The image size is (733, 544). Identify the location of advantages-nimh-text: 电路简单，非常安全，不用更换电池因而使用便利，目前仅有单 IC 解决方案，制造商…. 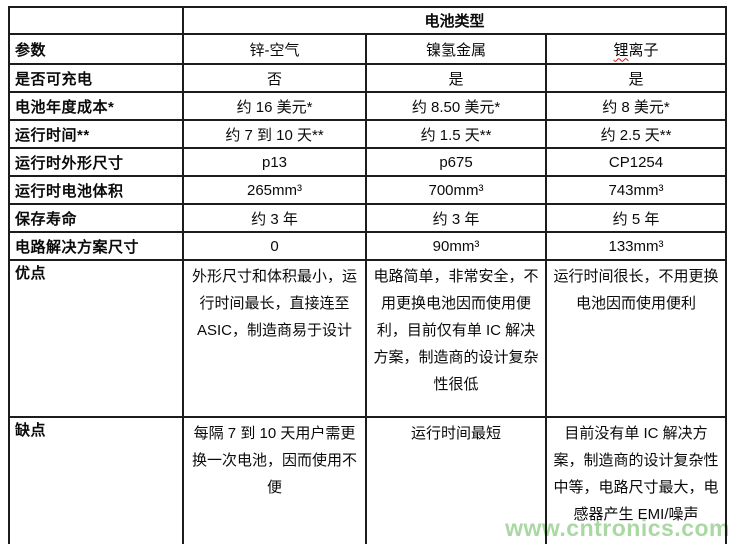
(456, 330).